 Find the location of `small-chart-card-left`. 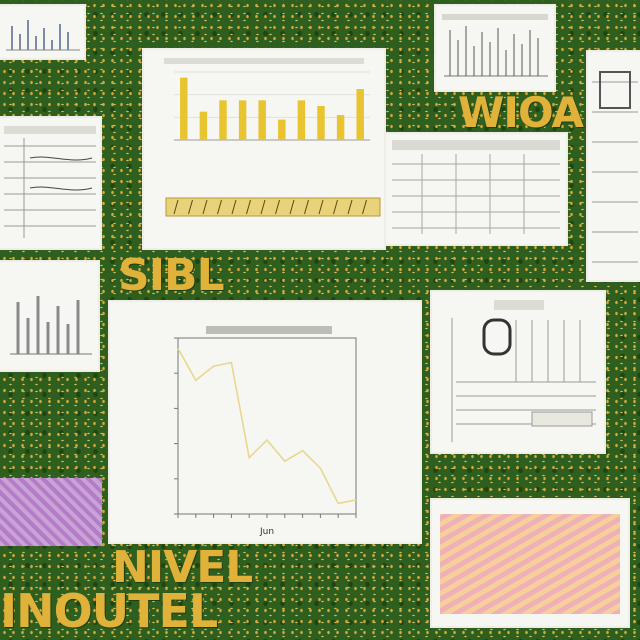

small-chart-card-left is located at coordinates (49, 316).